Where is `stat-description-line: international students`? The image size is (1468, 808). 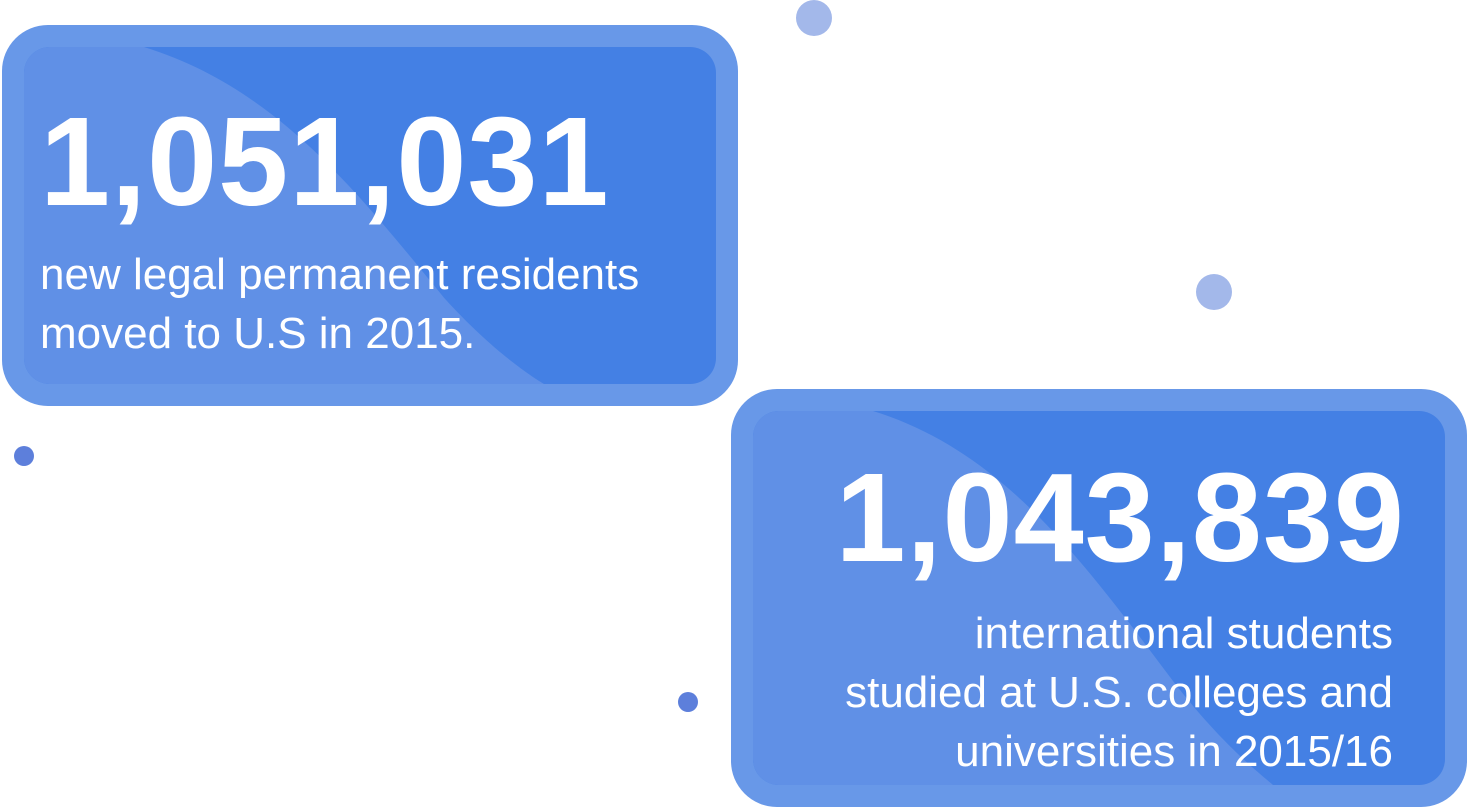 stat-description-line: international students is located at coordinates (1183, 633).